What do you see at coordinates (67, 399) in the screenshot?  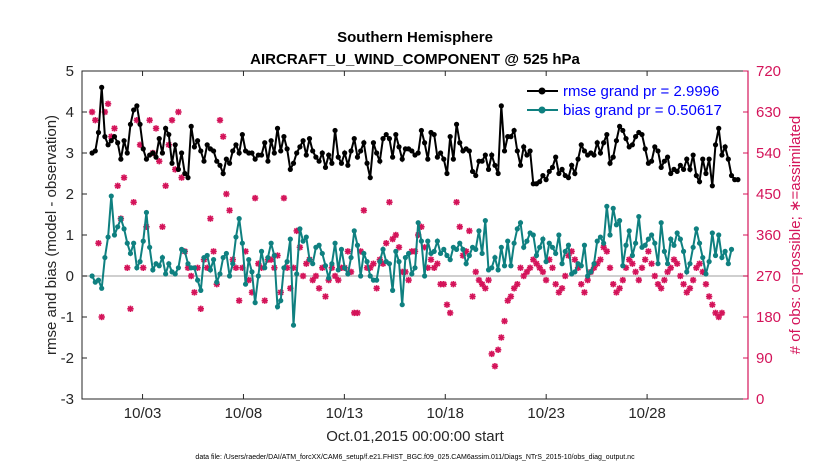 I see `y-tick-label: -3` at bounding box center [67, 399].